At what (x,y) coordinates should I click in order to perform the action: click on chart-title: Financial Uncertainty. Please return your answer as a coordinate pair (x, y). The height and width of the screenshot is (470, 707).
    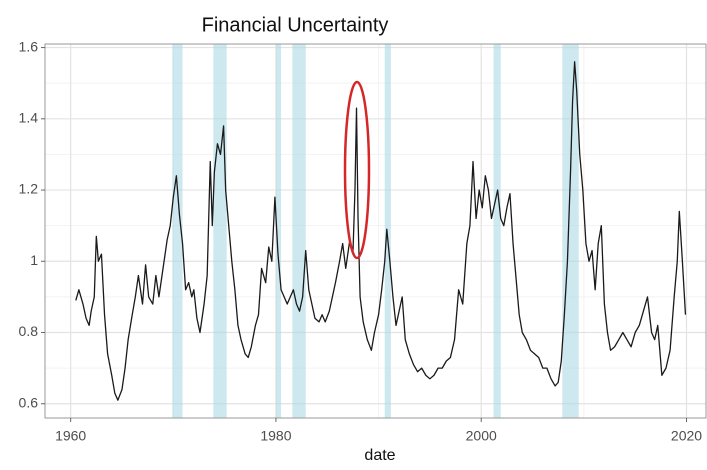
    Looking at the image, I should click on (295, 25).